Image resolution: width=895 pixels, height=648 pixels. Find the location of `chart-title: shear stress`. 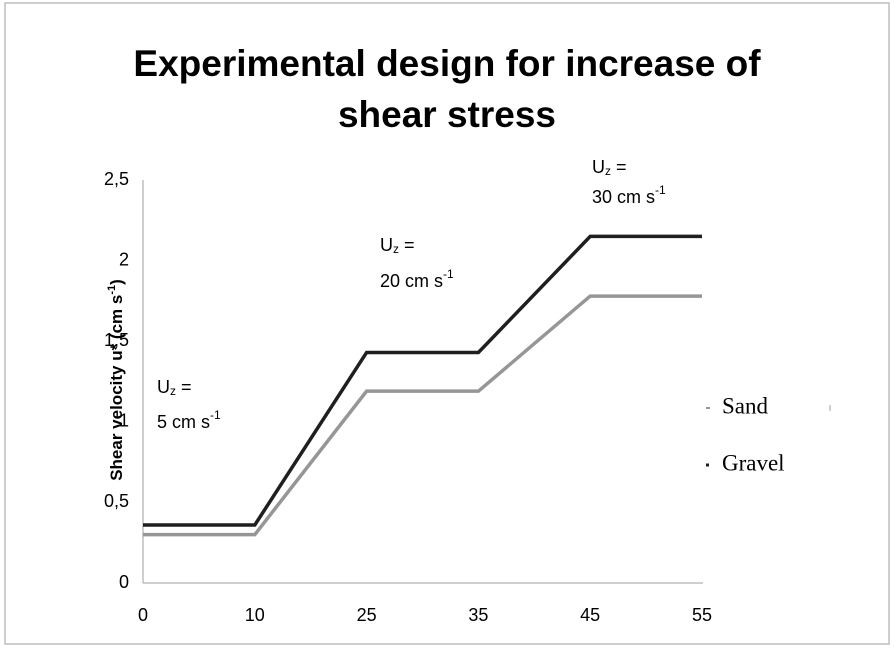

chart-title: shear stress is located at coordinates (447, 114).